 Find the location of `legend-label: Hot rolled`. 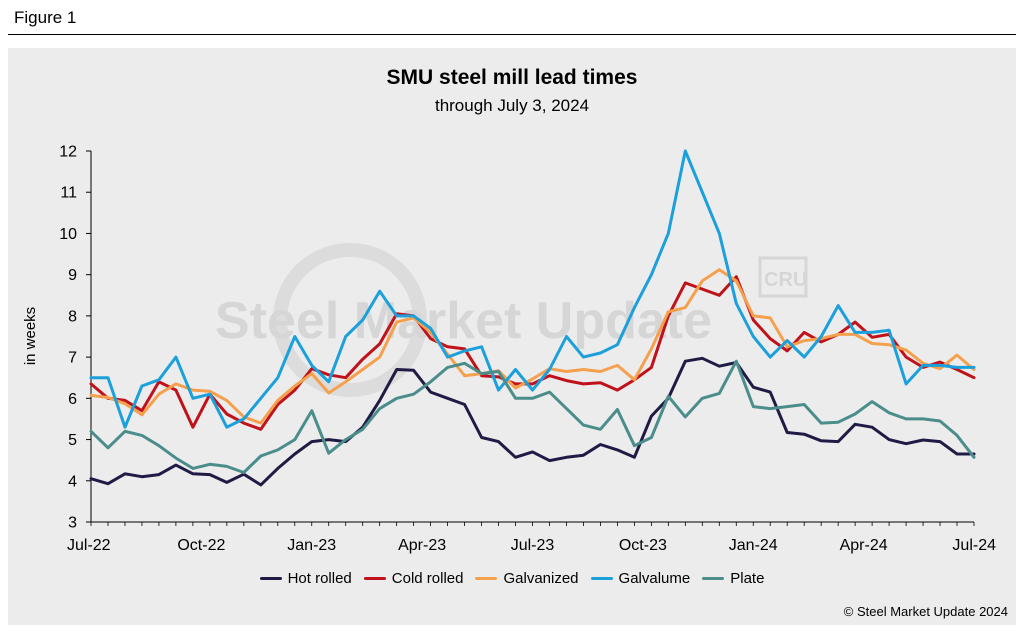

legend-label: Hot rolled is located at coordinates (319, 578).